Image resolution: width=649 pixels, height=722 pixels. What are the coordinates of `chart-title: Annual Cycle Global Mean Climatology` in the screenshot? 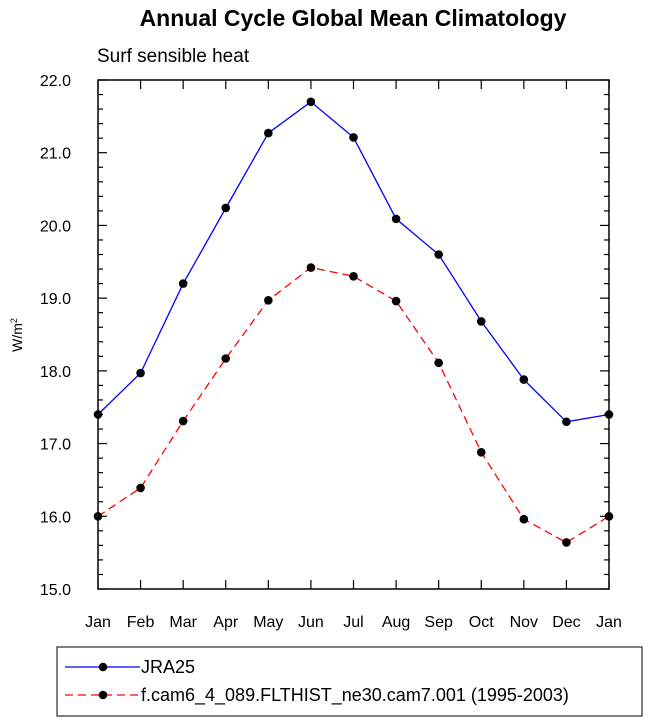 It's located at (353, 18).